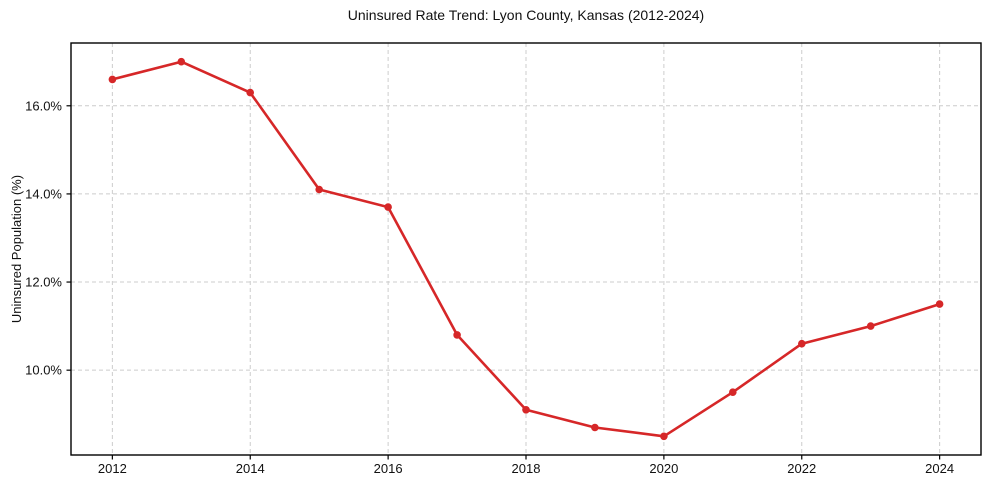  Describe the element at coordinates (43, 193) in the screenshot. I see `y-axis-tick-label: 14.0%` at that location.